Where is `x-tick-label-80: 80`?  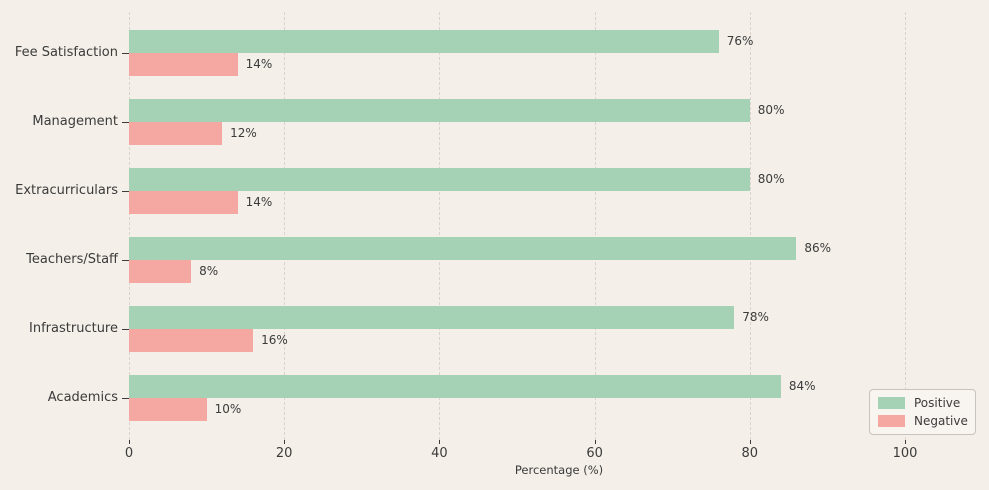 x-tick-label-80: 80 is located at coordinates (750, 453).